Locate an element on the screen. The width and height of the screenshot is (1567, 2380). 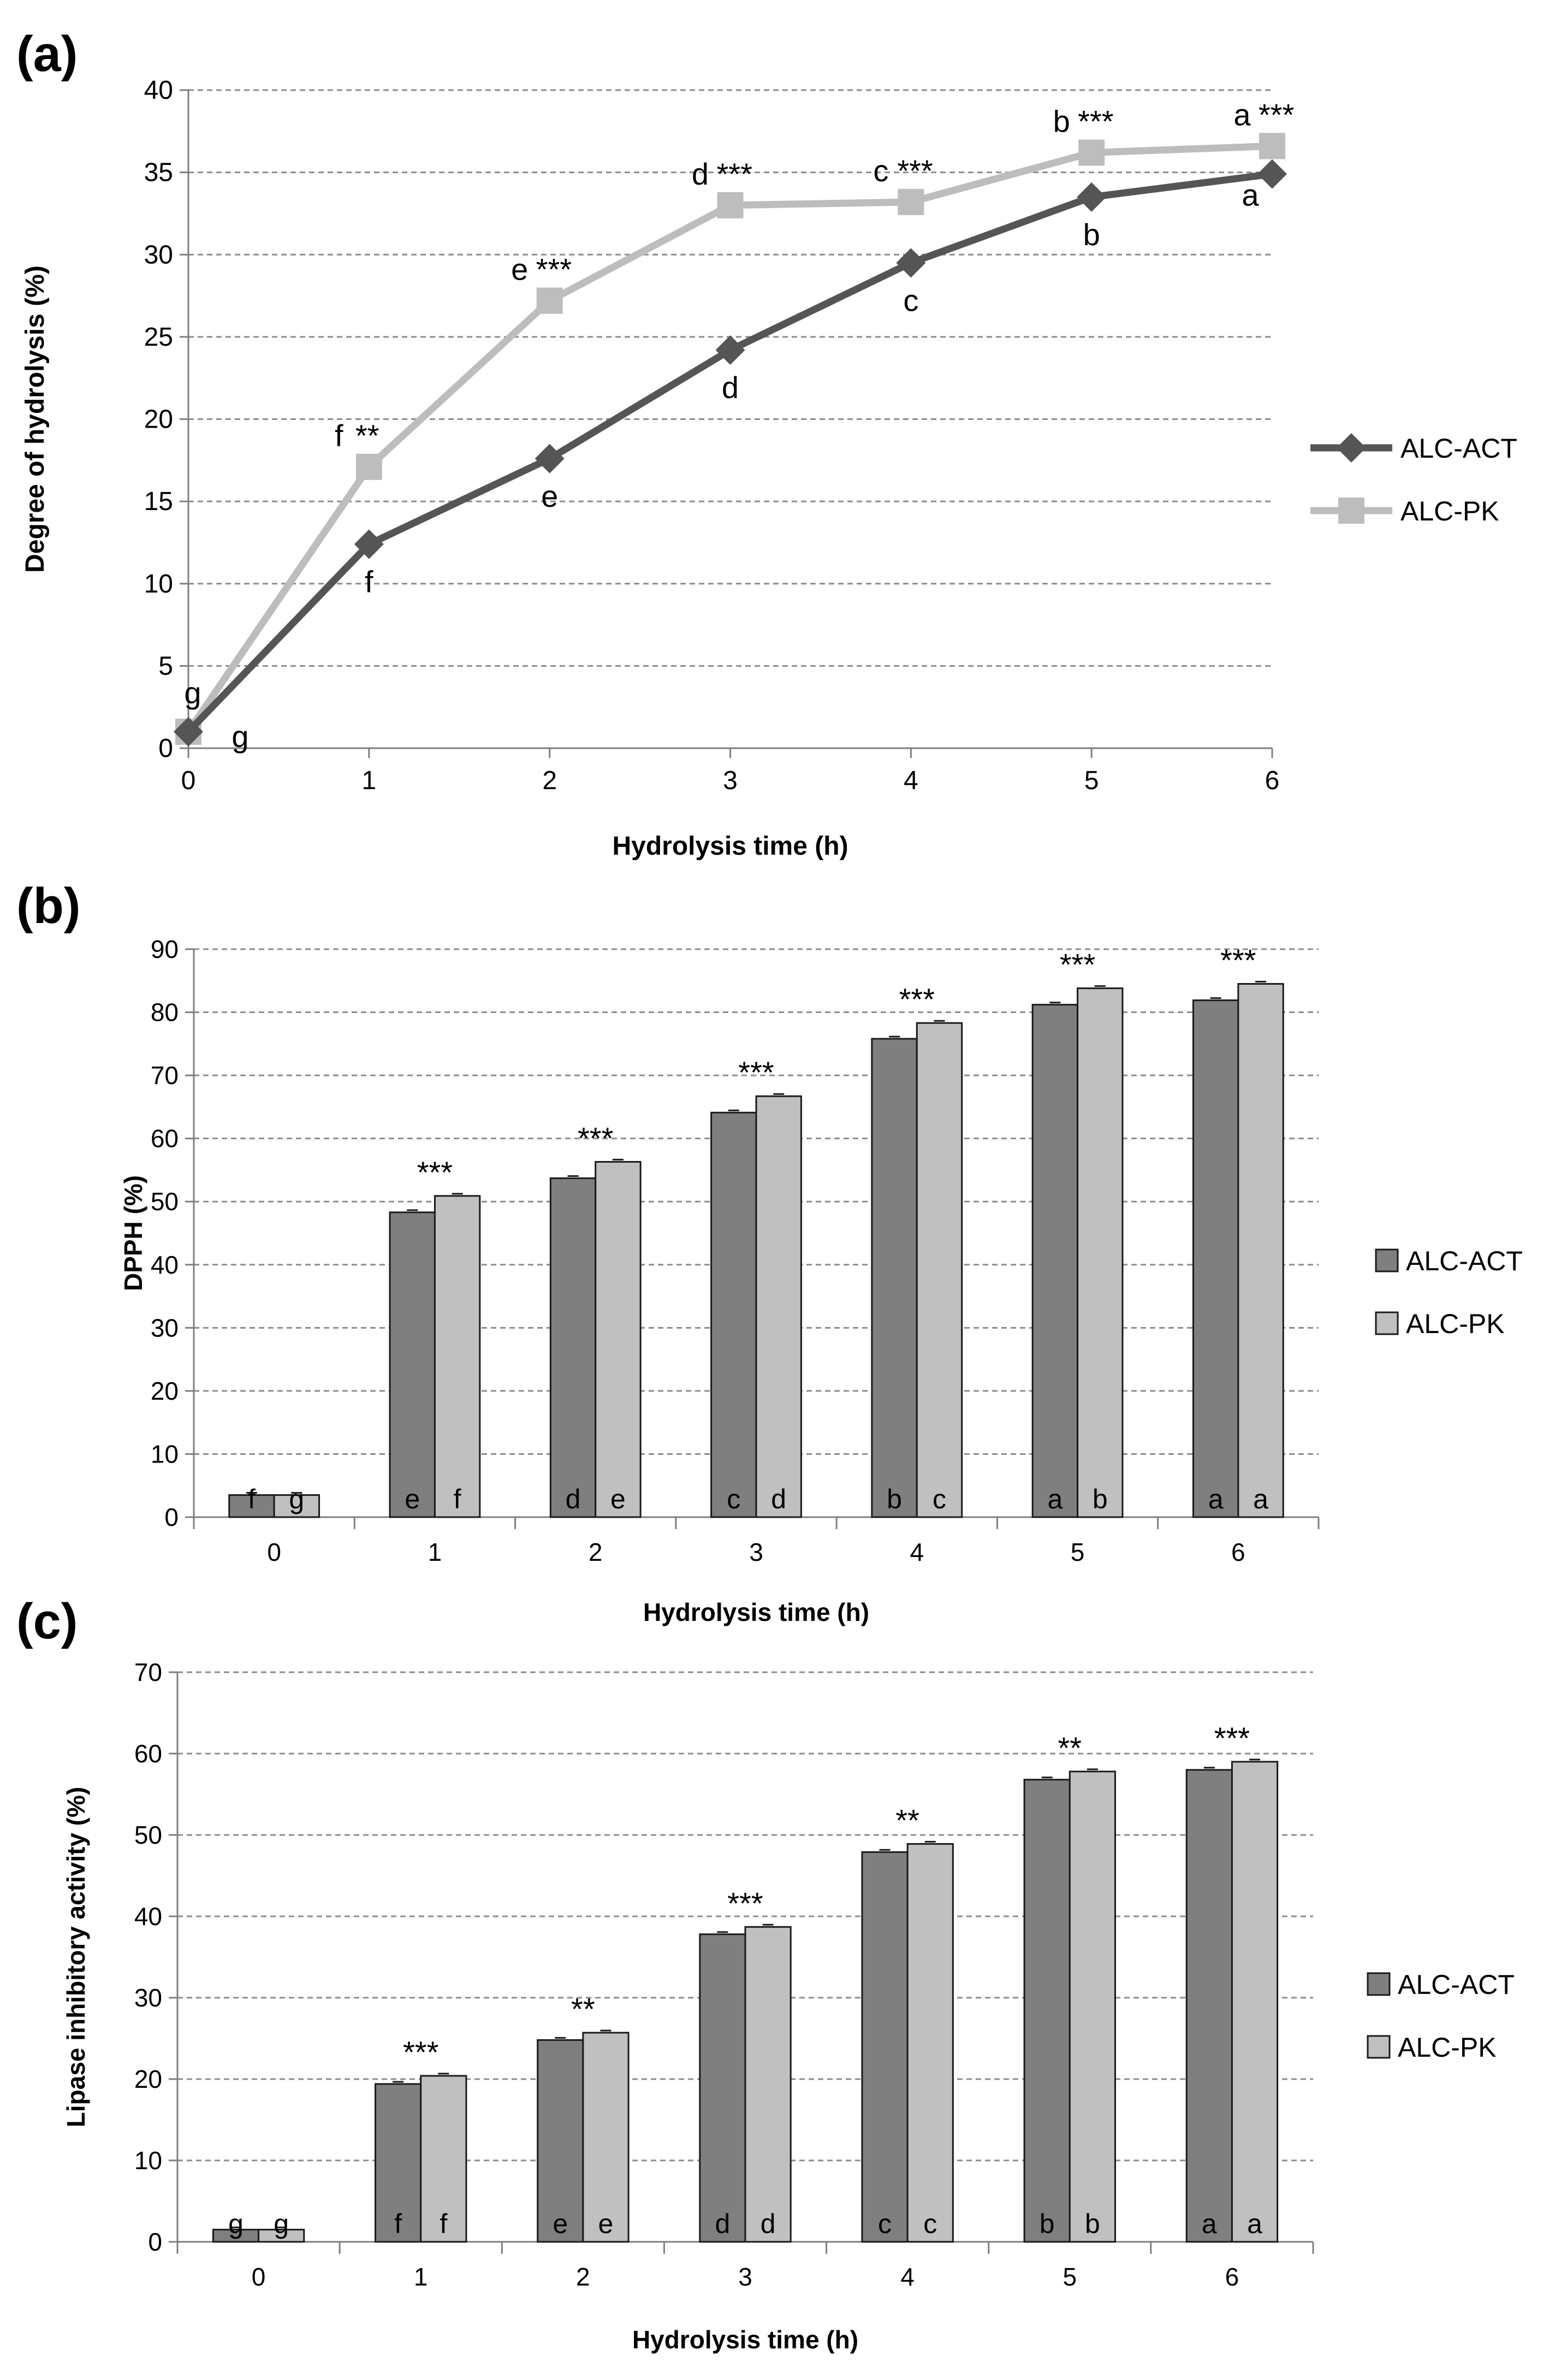
group-letter-alc-act: a is located at coordinates (1209, 2224).